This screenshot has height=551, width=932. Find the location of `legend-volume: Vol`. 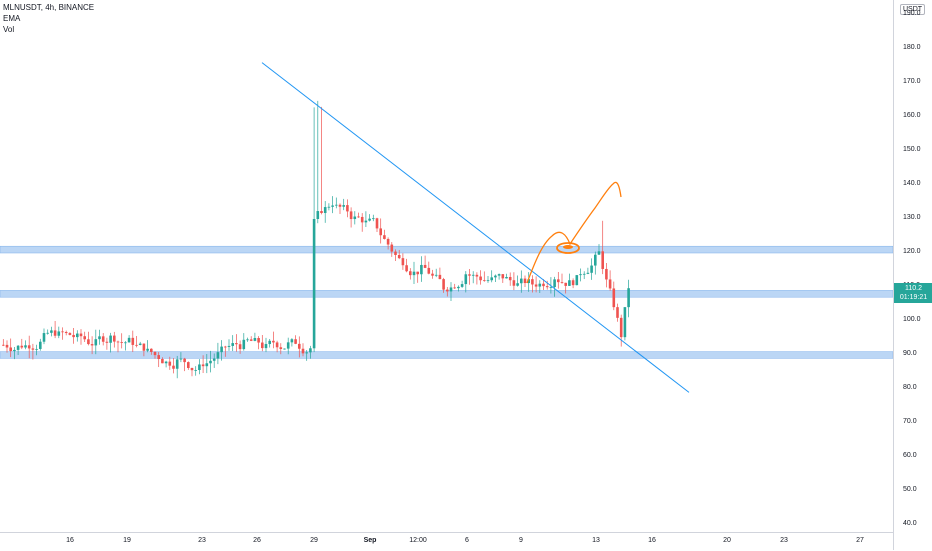

legend-volume: Vol is located at coordinates (9, 29).